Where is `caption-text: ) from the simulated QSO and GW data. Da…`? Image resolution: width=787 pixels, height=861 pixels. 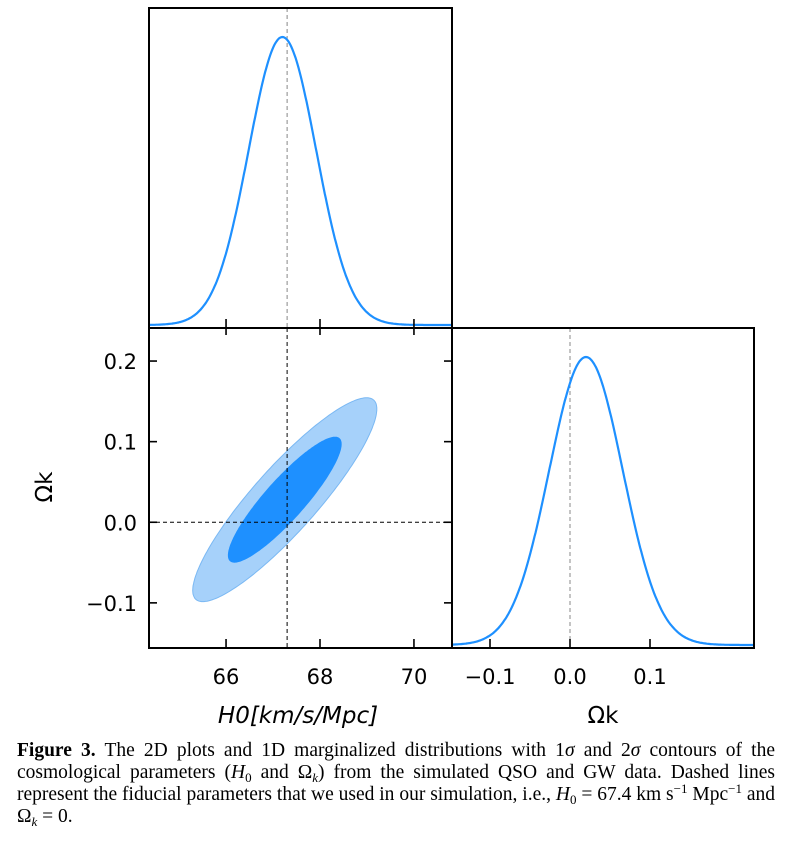 caption-text: ) from the simulated QSO and GW data. Da… is located at coordinates (396, 783).